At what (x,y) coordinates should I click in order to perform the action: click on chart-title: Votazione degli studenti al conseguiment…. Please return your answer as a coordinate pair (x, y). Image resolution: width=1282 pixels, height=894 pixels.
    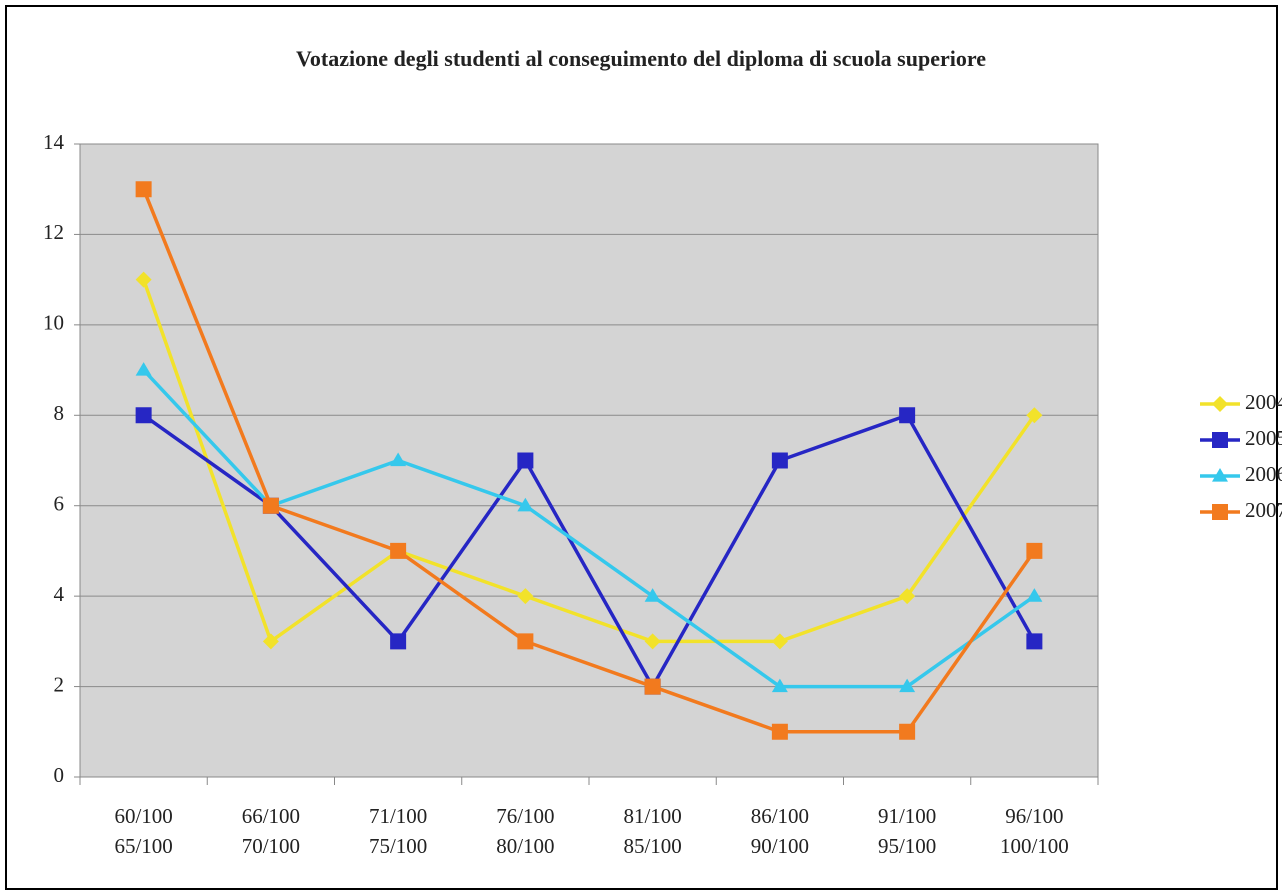
    Looking at the image, I should click on (641, 58).